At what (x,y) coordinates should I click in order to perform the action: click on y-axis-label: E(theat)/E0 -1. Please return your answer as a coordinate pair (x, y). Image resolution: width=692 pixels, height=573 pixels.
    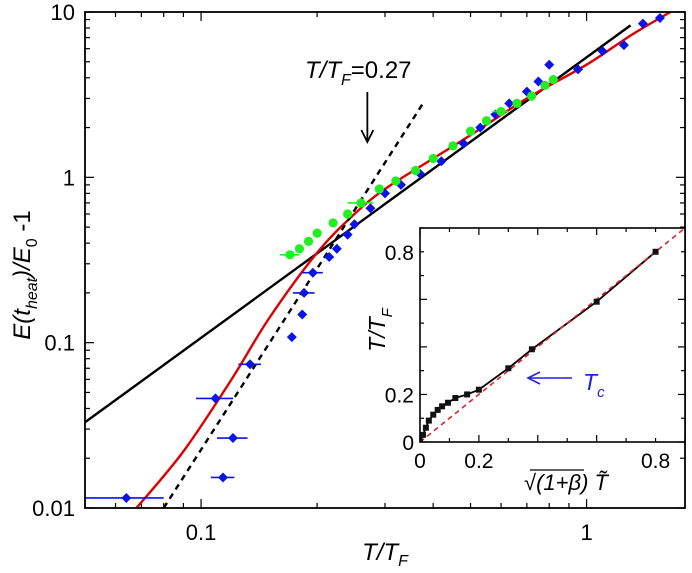
    Looking at the image, I should click on (25, 274).